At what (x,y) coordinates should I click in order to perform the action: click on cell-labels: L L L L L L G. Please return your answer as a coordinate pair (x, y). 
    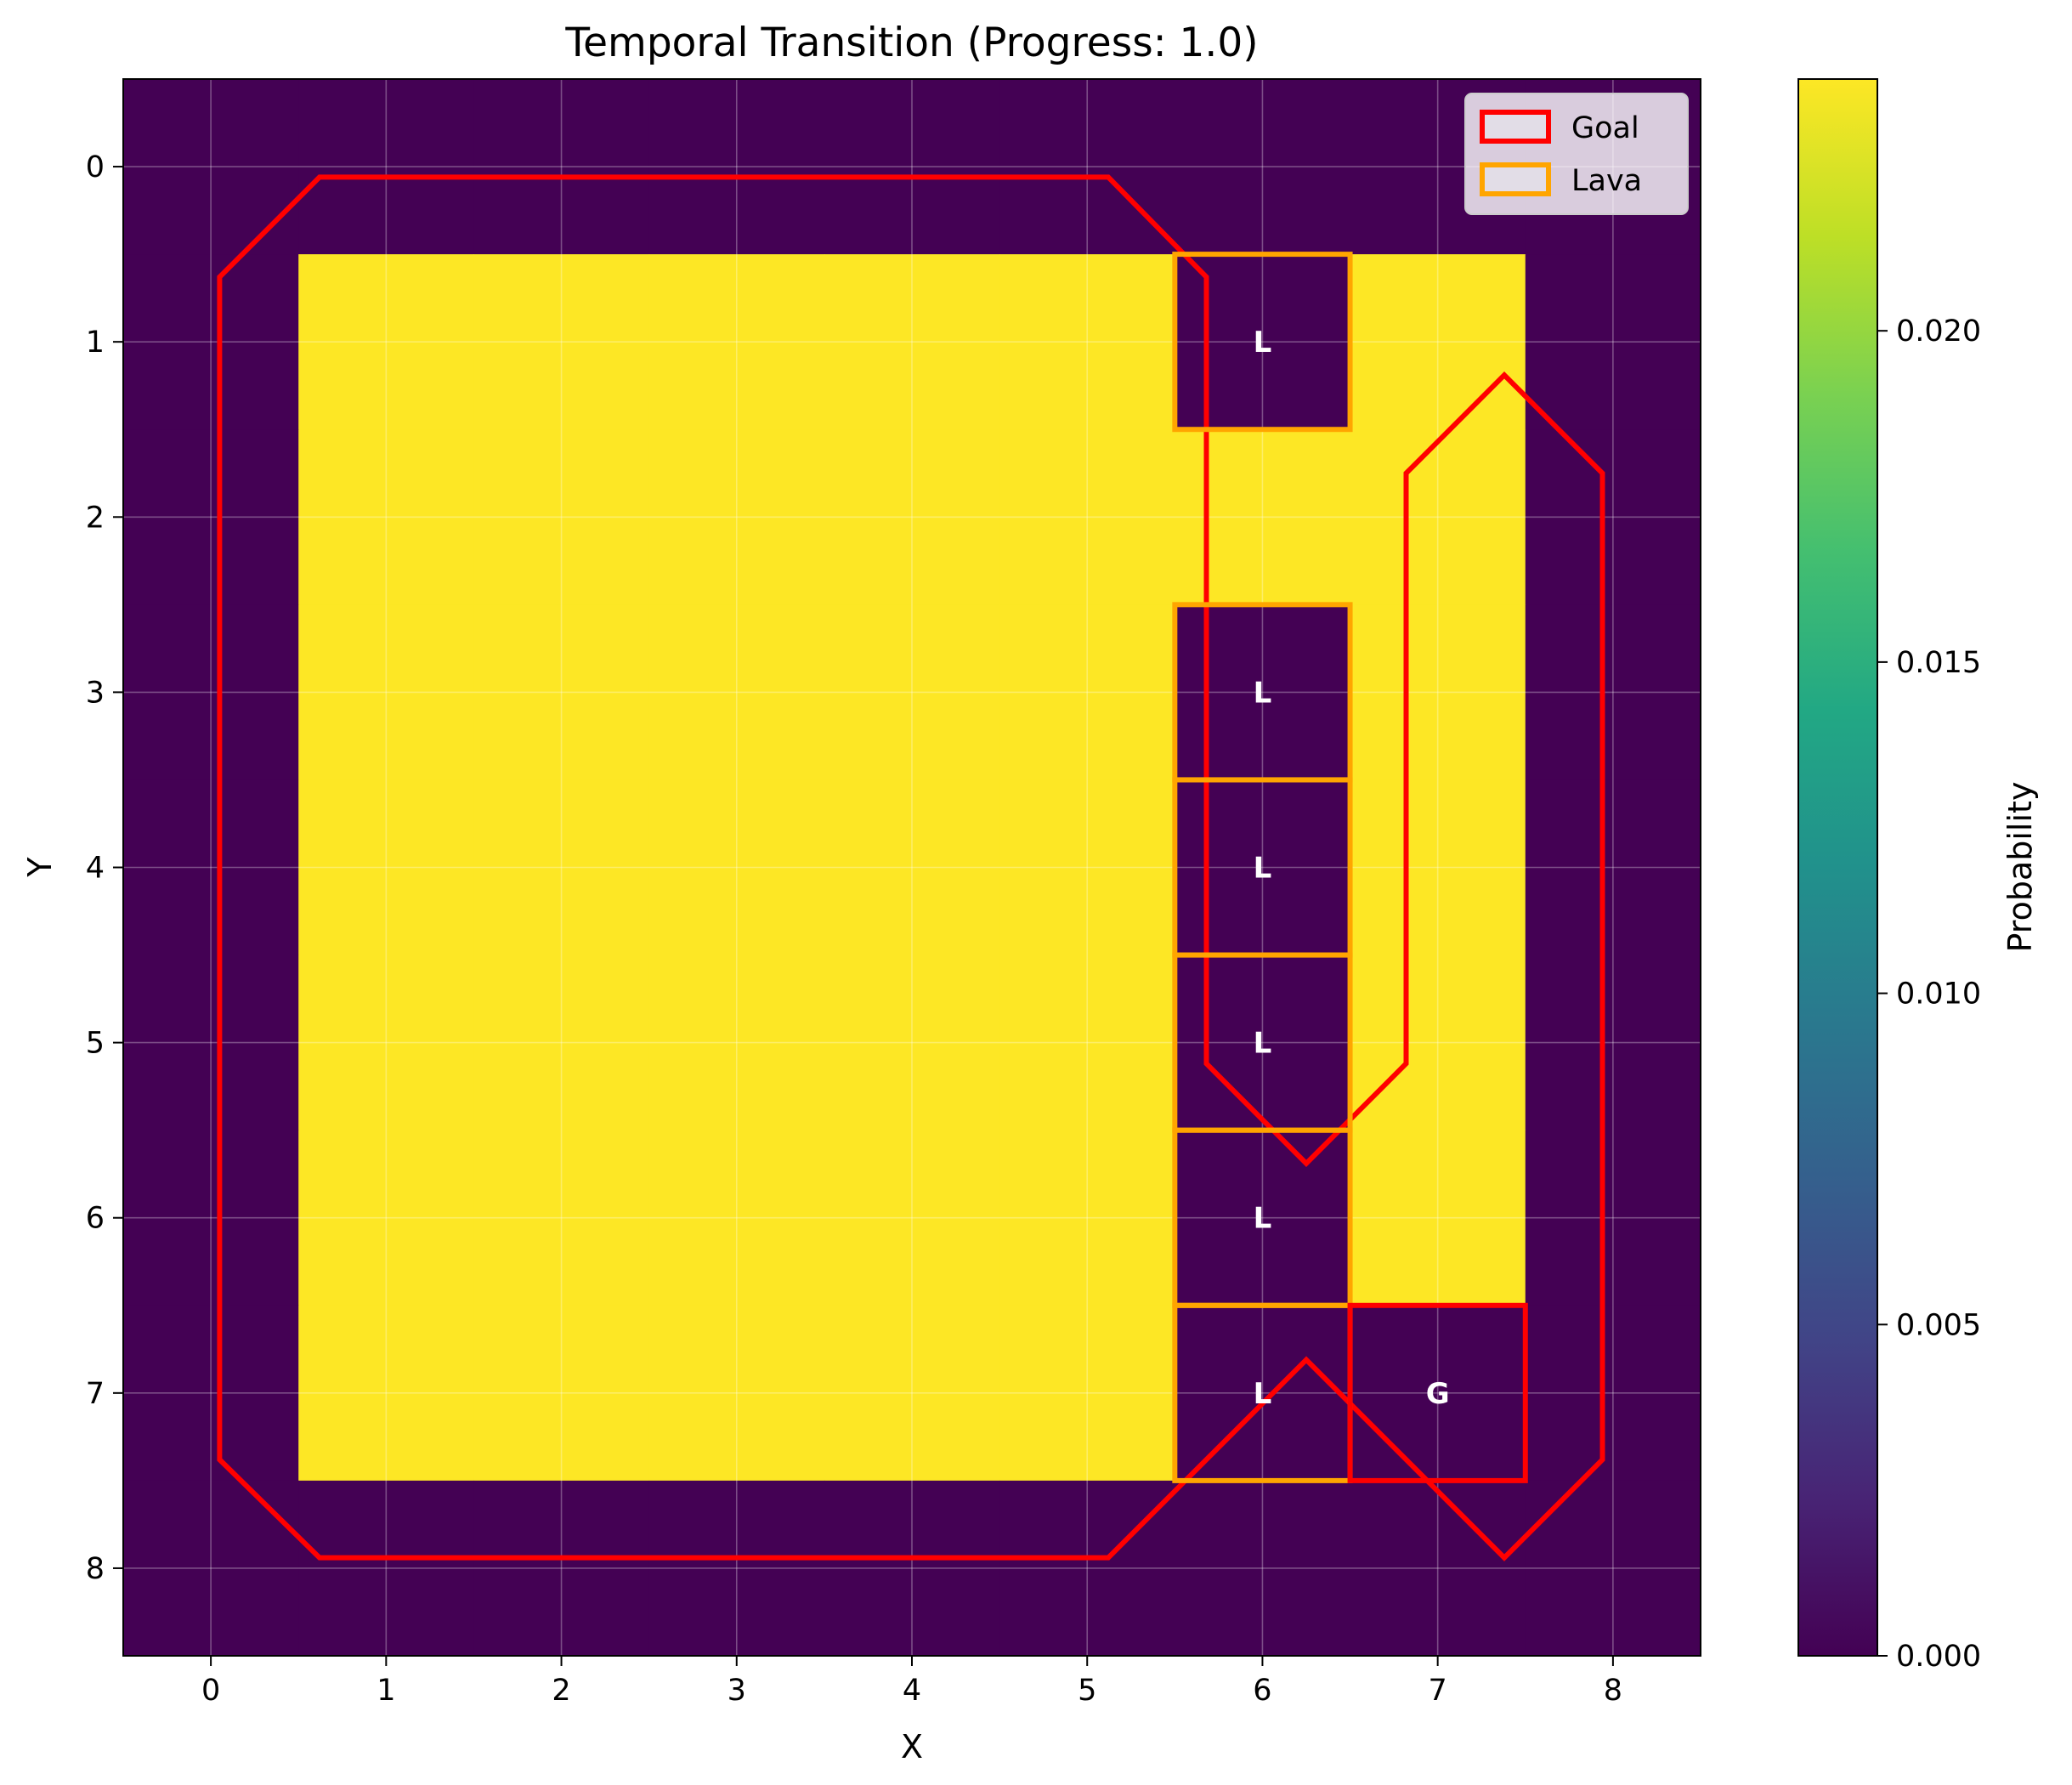
    Looking at the image, I should click on (1352, 868).